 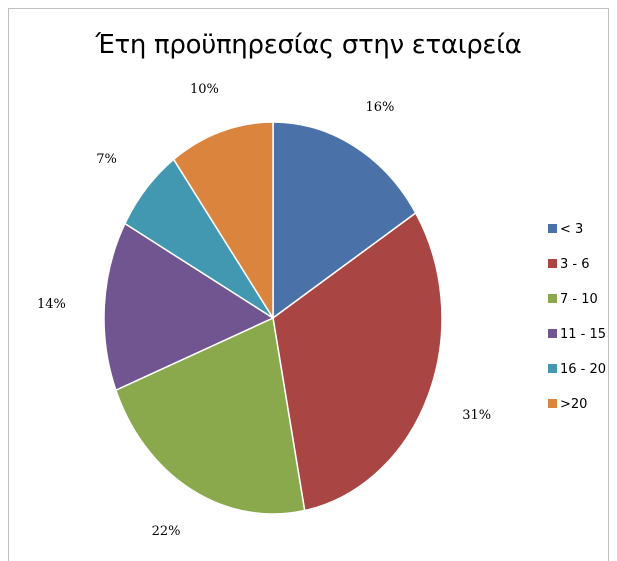 What do you see at coordinates (575, 264) in the screenshot?
I see `legend-label-2: 3 - 6` at bounding box center [575, 264].